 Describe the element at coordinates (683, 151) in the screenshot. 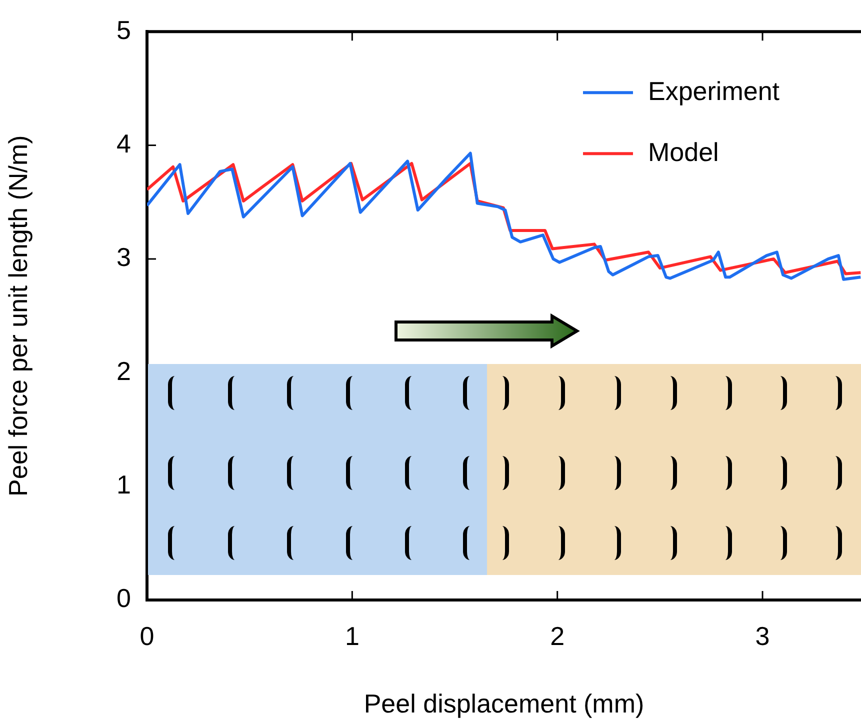

I see `legend-label: Model` at that location.